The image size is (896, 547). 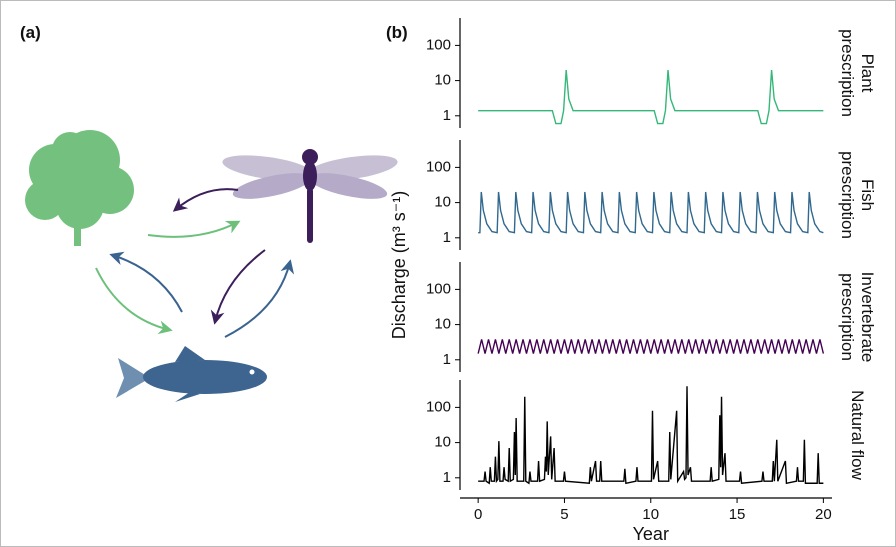 What do you see at coordinates (478, 514) in the screenshot?
I see `x-tick-label: 0` at bounding box center [478, 514].